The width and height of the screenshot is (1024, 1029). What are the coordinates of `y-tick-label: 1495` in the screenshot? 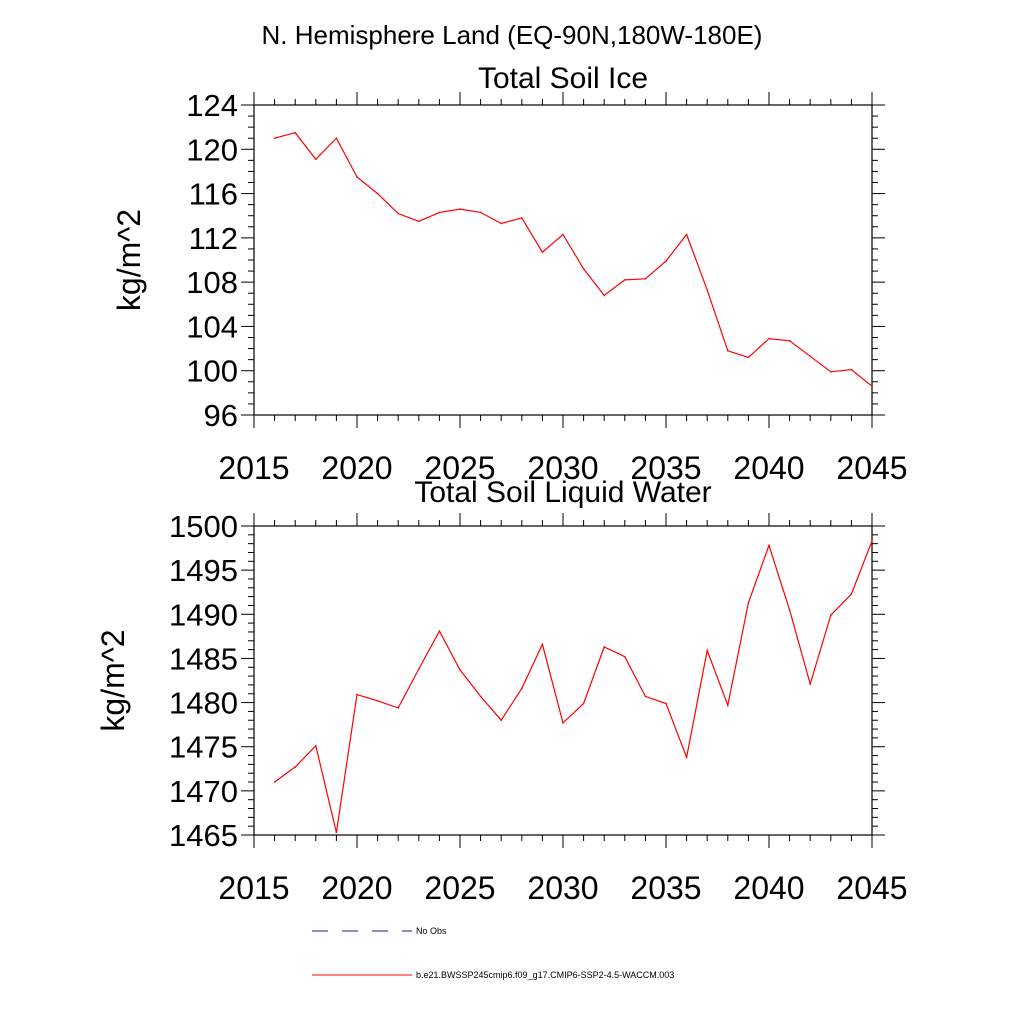 It's located at (203, 570).